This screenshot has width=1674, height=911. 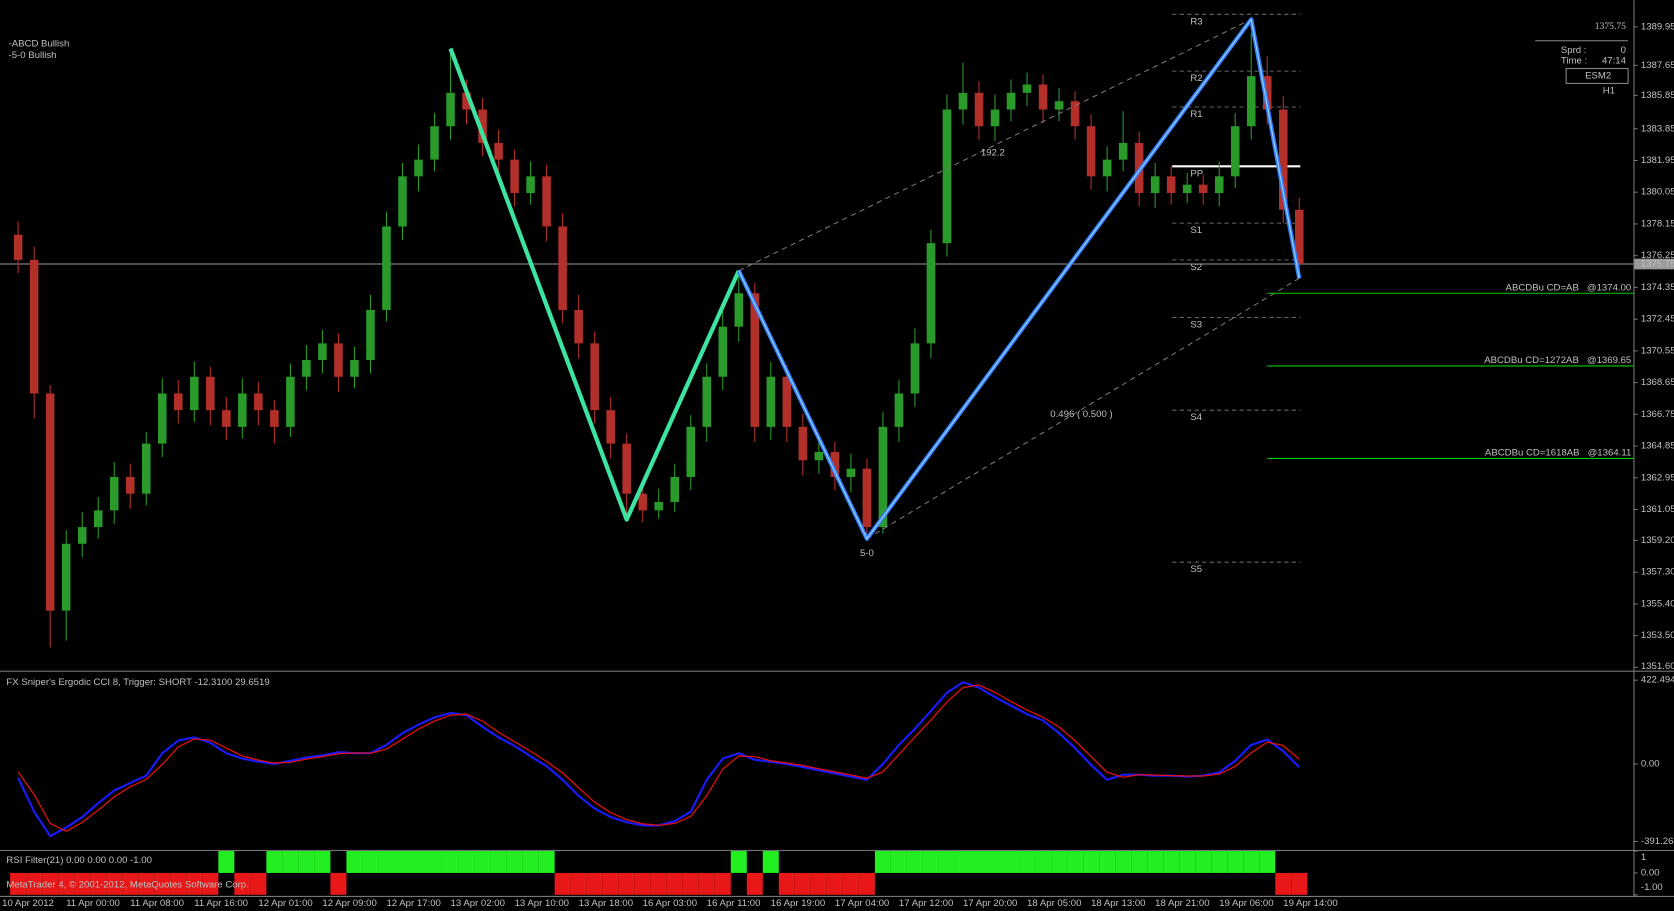 I want to click on pivot-label: PP, so click(x=1196, y=173).